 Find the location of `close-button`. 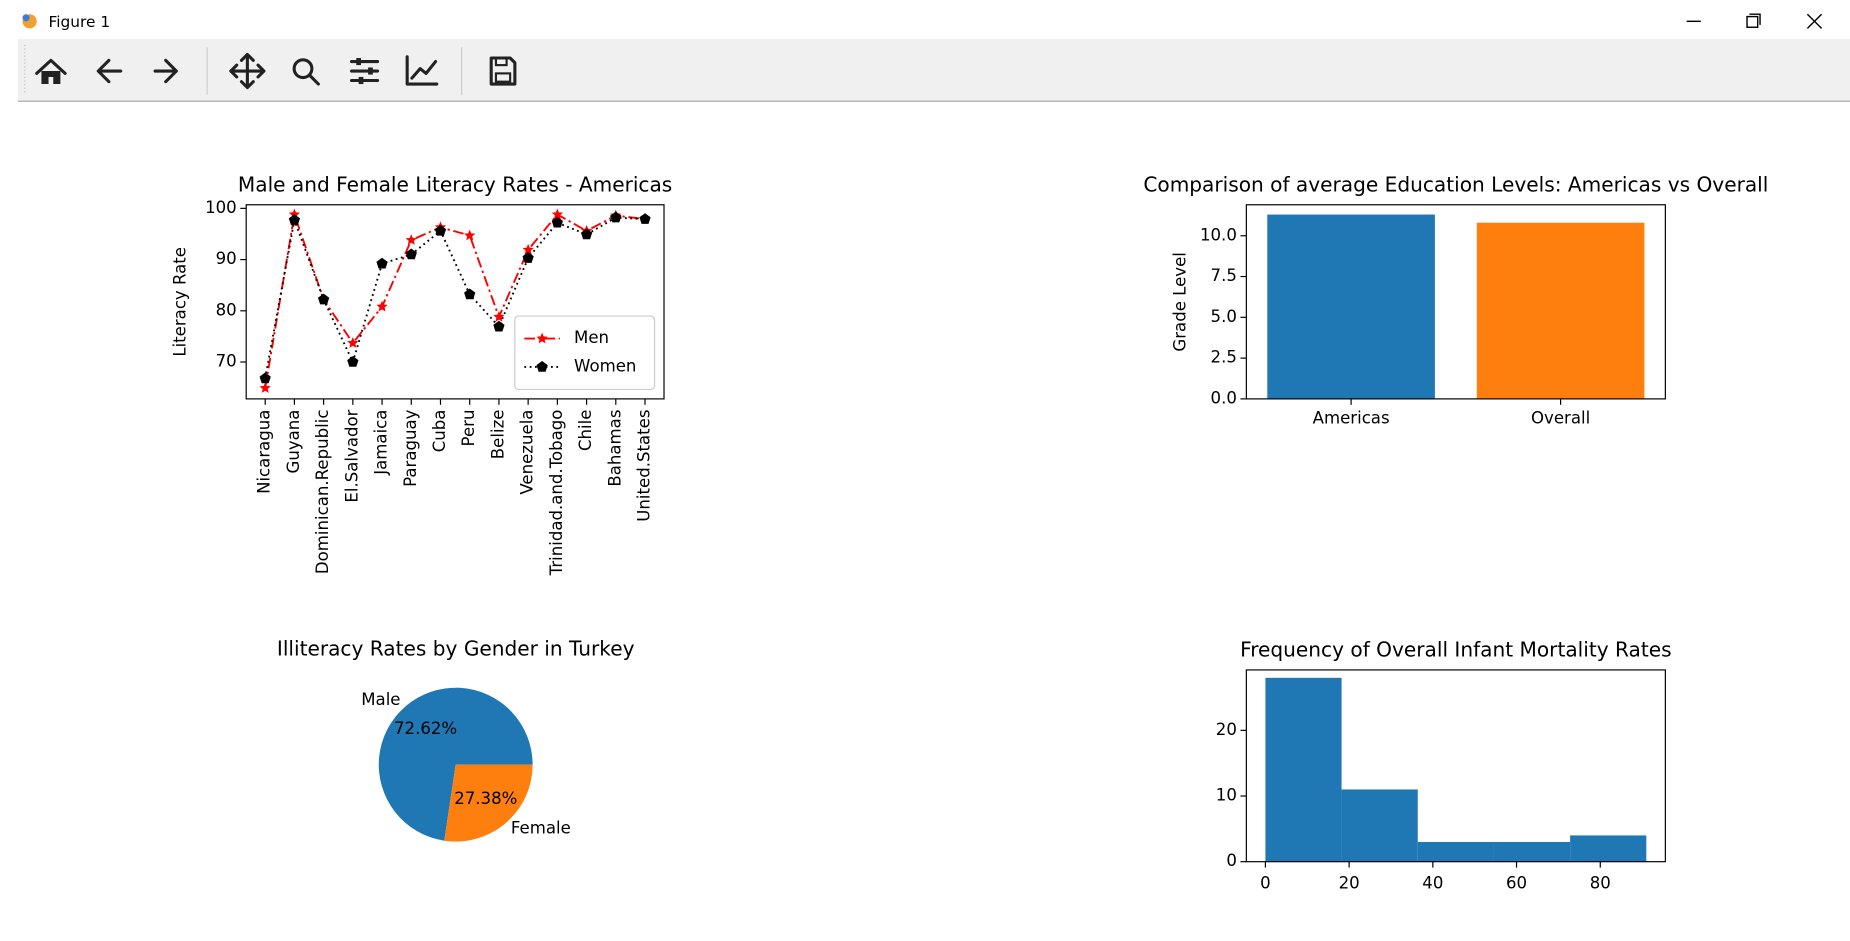

close-button is located at coordinates (1814, 21).